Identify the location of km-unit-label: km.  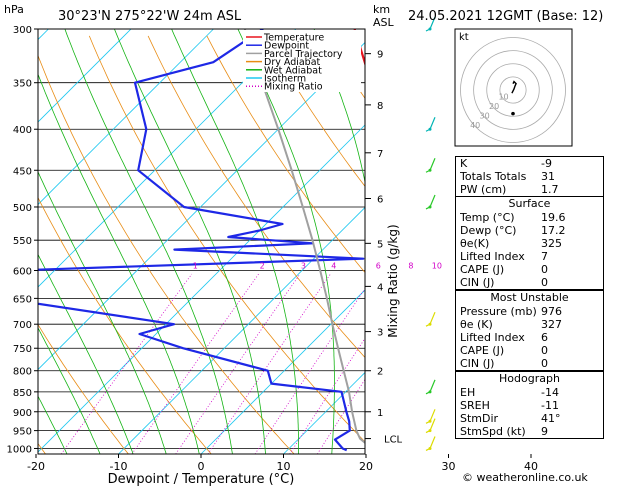
(381, 9).